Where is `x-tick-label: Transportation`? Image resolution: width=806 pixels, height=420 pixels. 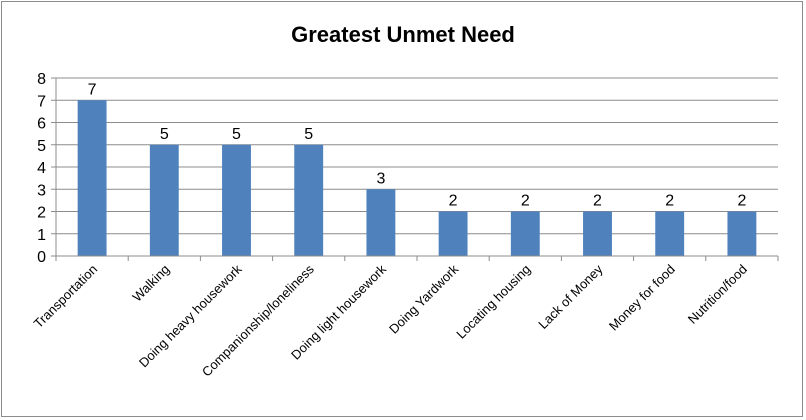 x-tick-label: Transportation is located at coordinates (66, 297).